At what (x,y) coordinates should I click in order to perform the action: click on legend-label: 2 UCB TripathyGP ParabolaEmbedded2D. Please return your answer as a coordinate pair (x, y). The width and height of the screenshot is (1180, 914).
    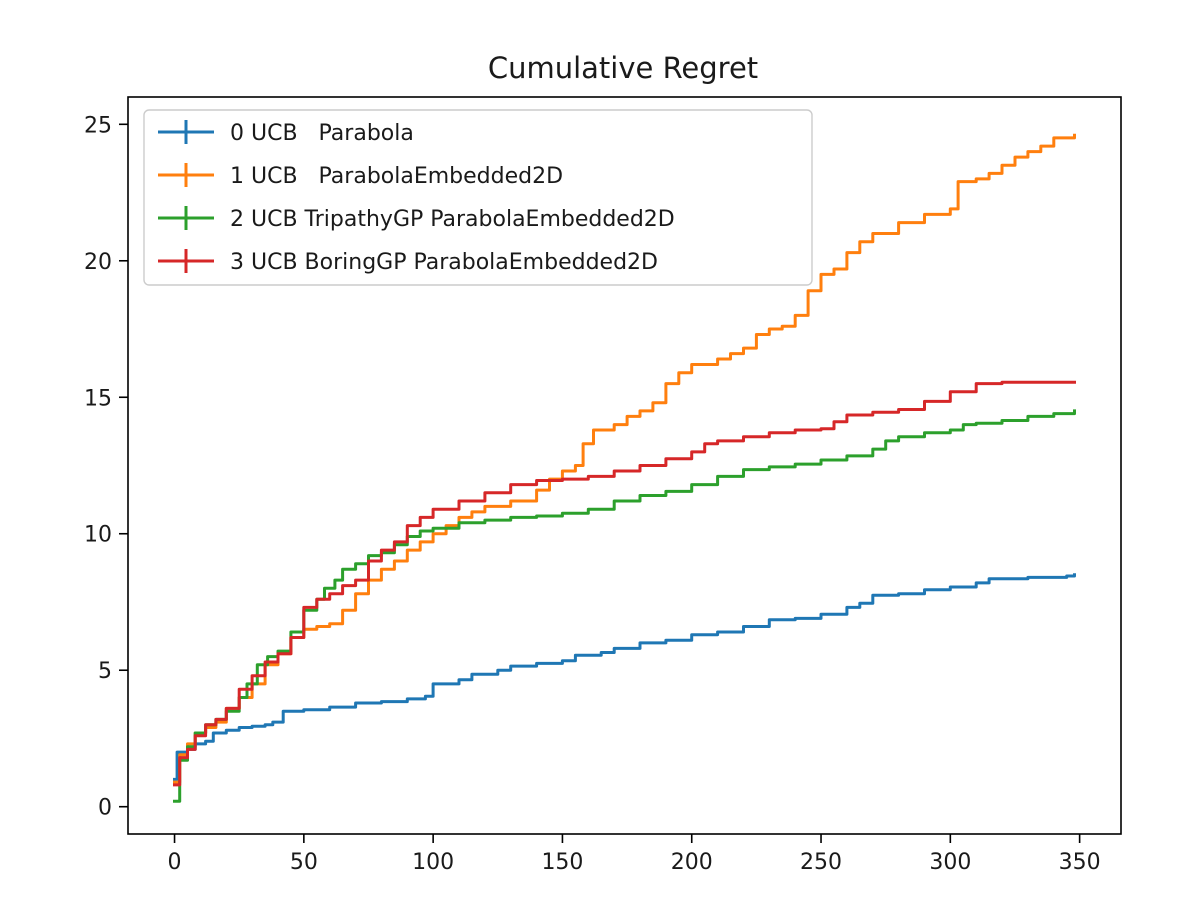
    Looking at the image, I should click on (452, 219).